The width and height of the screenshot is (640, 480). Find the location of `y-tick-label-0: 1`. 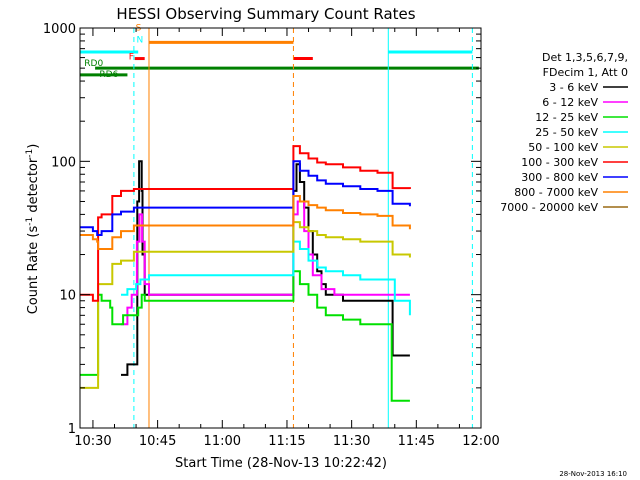

y-tick-label-0: 1 is located at coordinates (72, 429).